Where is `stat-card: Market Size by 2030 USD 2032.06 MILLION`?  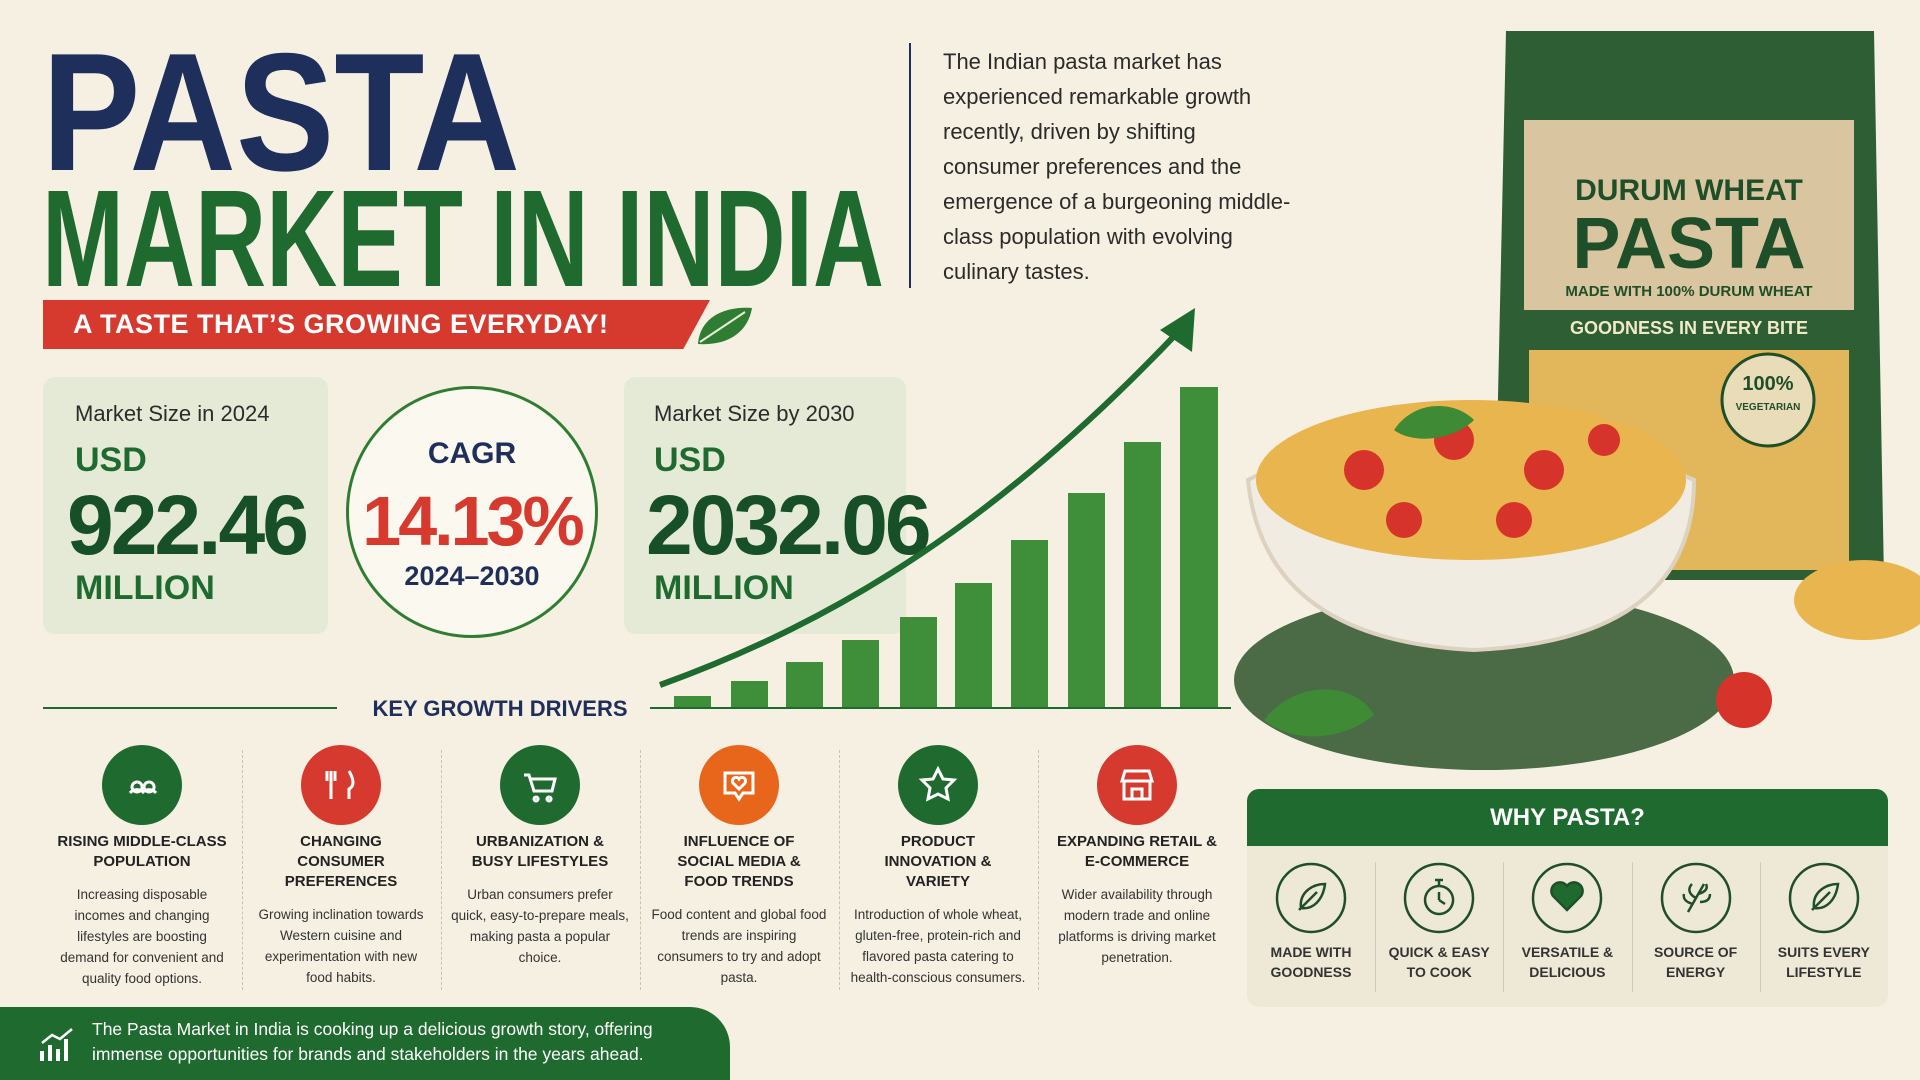 stat-card: Market Size by 2030 USD 2032.06 MILLION is located at coordinates (778, 505).